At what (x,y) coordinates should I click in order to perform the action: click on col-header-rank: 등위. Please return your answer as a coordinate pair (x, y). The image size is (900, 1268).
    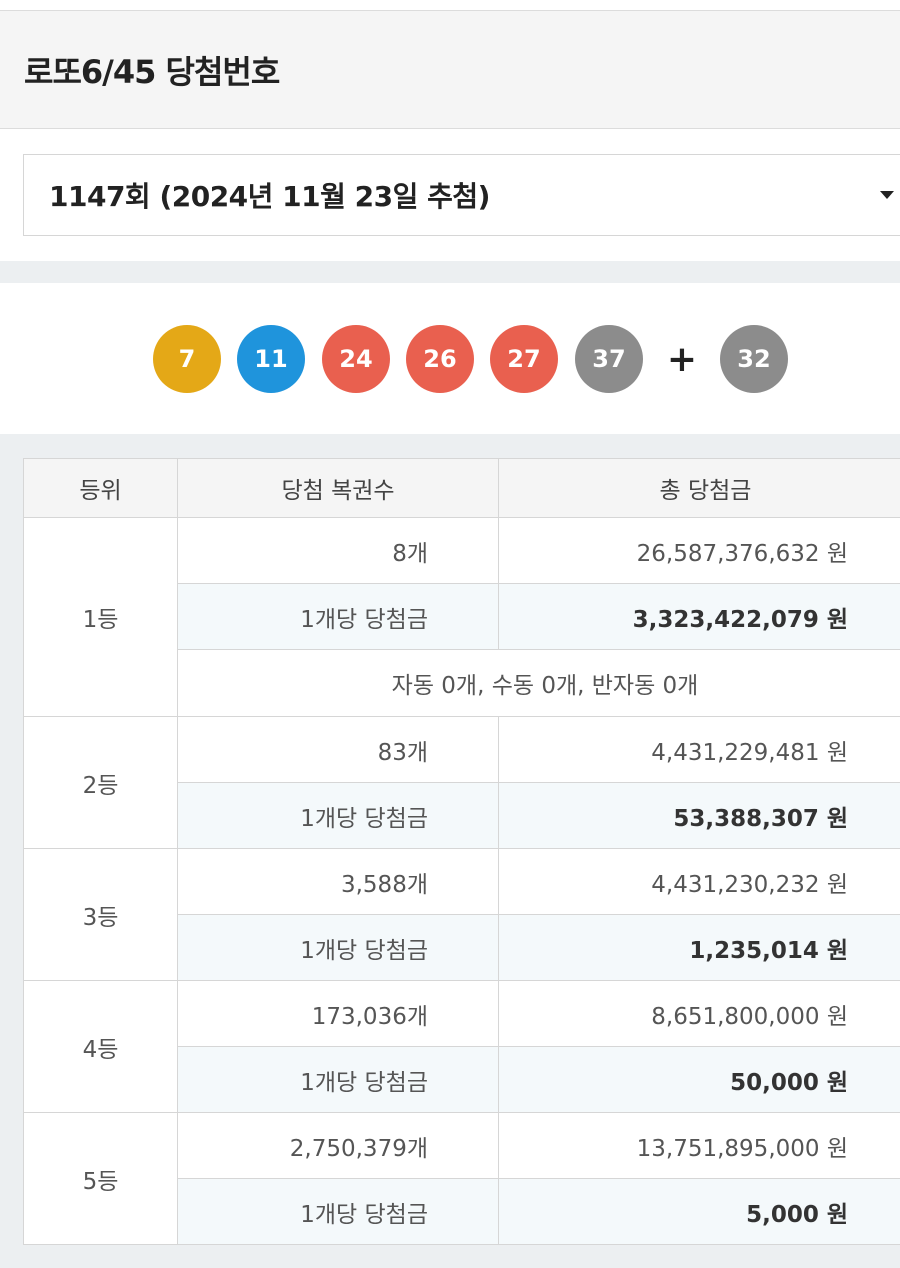
    Looking at the image, I should click on (100, 488).